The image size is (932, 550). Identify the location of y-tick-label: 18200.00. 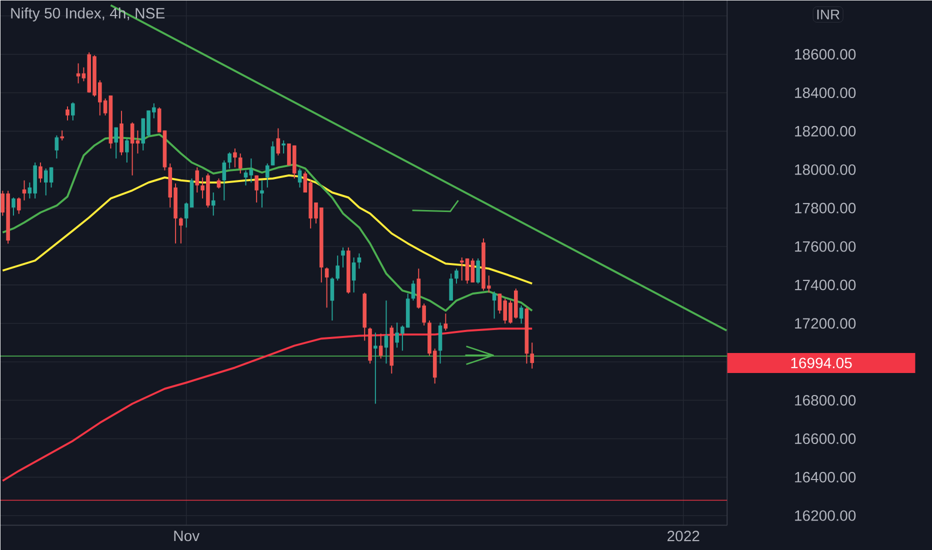
(825, 131).